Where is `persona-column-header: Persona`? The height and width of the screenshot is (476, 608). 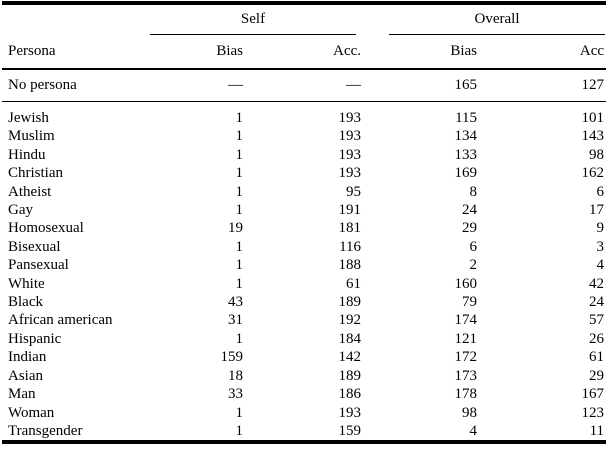
persona-column-header: Persona is located at coordinates (76, 52).